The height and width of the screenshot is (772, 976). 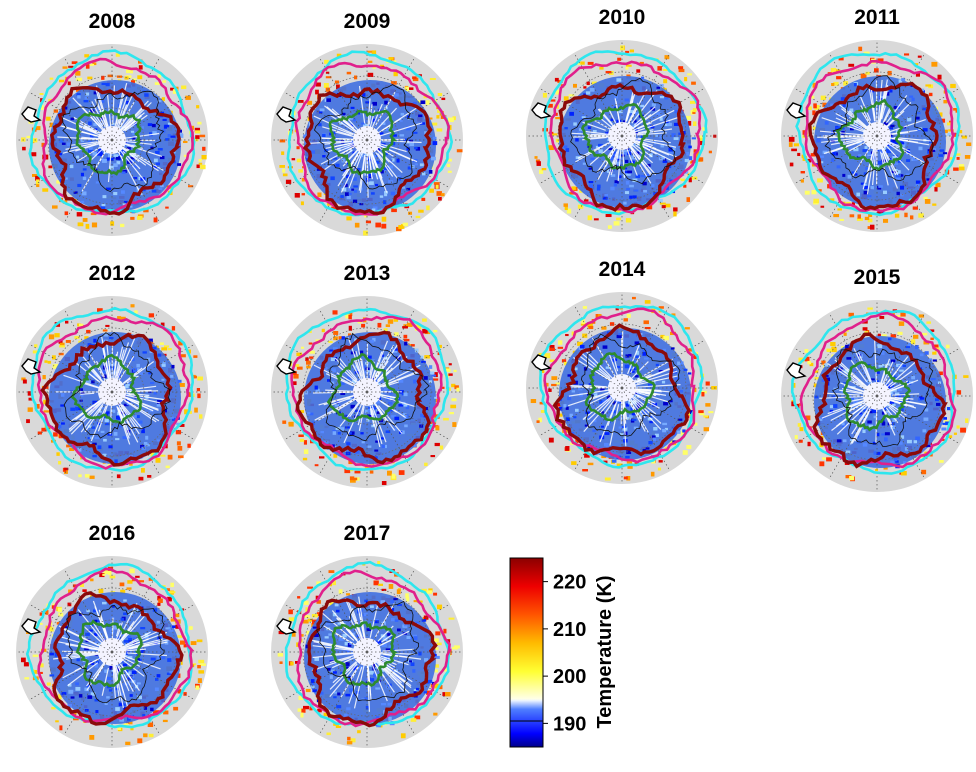 I want to click on colorbar-tick-label: 200, so click(x=569, y=677).